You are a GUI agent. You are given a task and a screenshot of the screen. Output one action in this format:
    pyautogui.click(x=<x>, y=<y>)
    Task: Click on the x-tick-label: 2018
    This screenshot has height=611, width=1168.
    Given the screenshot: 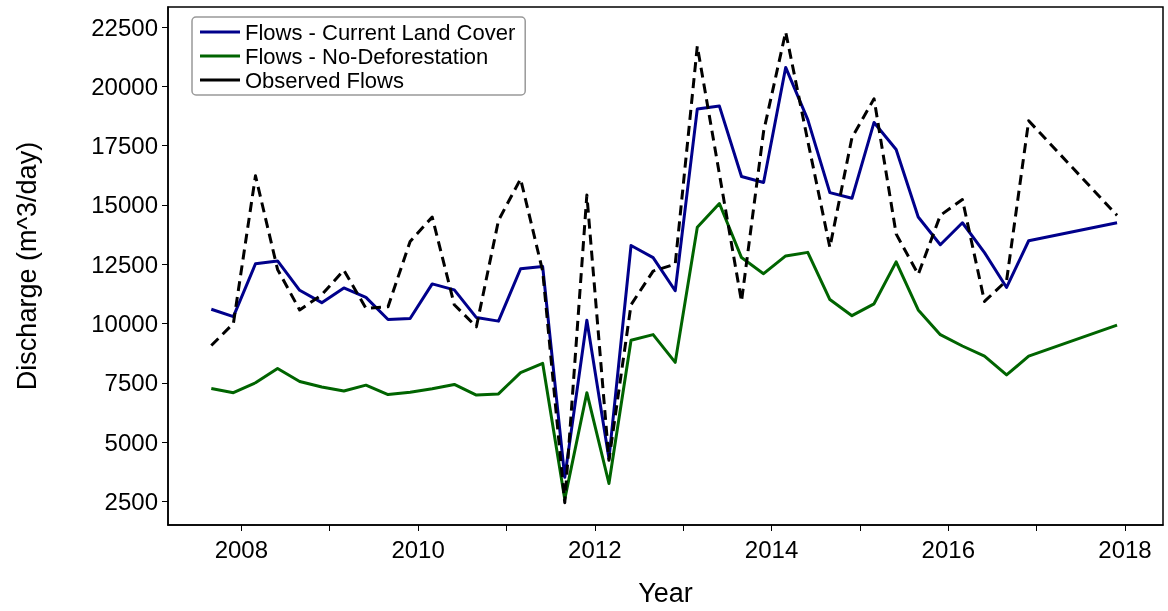 What is the action you would take?
    pyautogui.click(x=1125, y=549)
    